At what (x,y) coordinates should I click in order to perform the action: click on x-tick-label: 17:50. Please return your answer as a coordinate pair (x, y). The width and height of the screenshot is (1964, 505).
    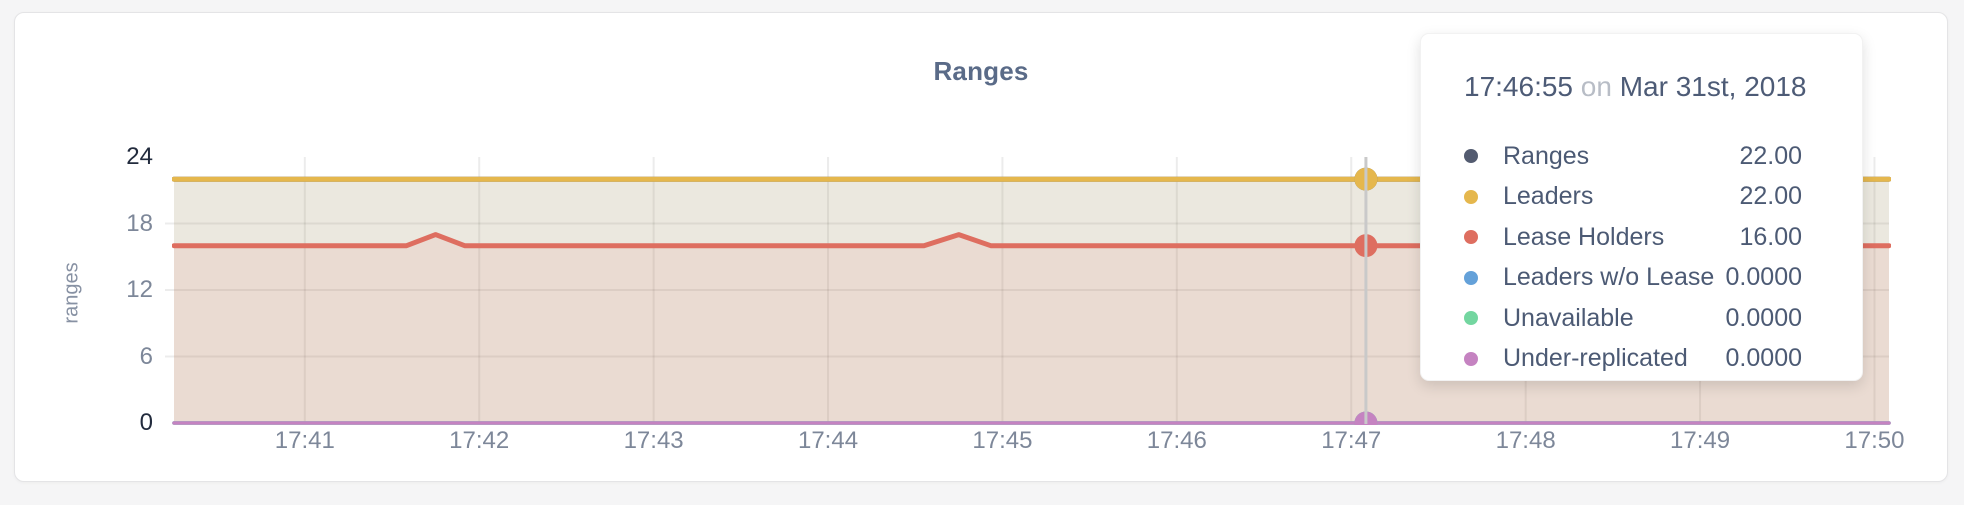
    Looking at the image, I should click on (1874, 440).